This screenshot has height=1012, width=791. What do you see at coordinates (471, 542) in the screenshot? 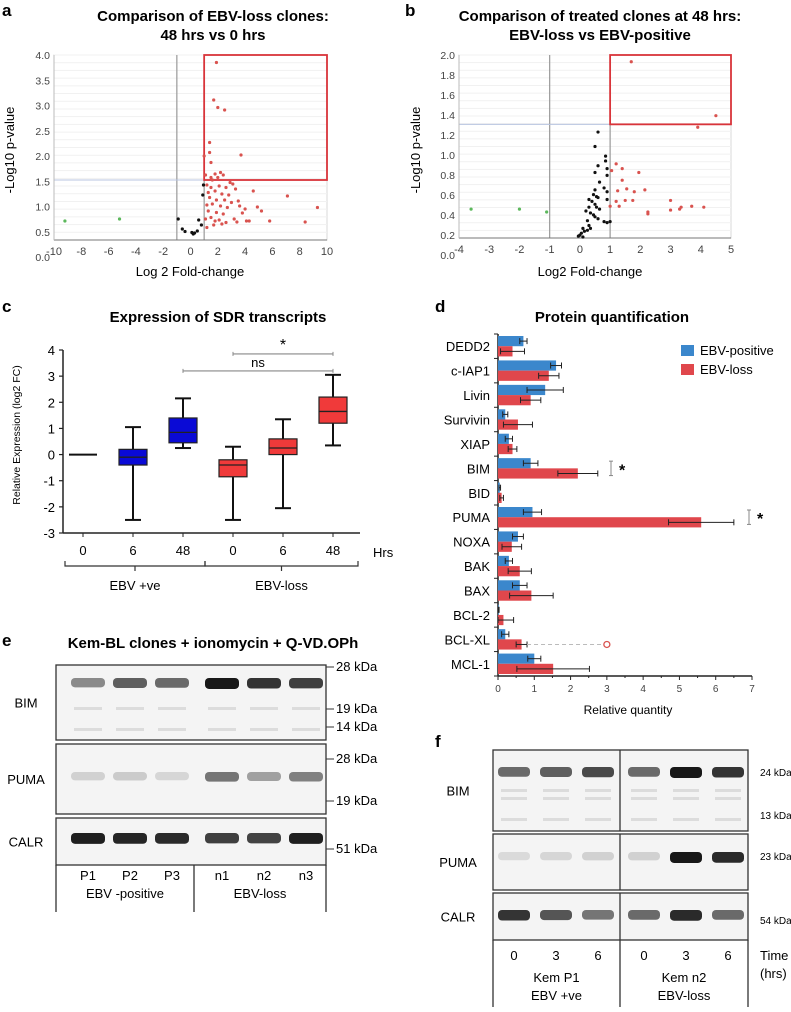
I see `chart-d-category-label: NOXA` at bounding box center [471, 542].